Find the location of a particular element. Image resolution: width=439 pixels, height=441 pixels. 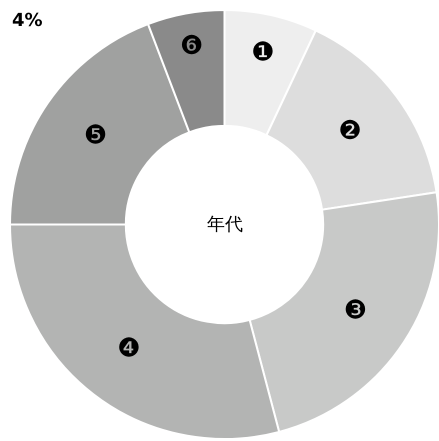

slice-label: ❶ is located at coordinates (263, 53).